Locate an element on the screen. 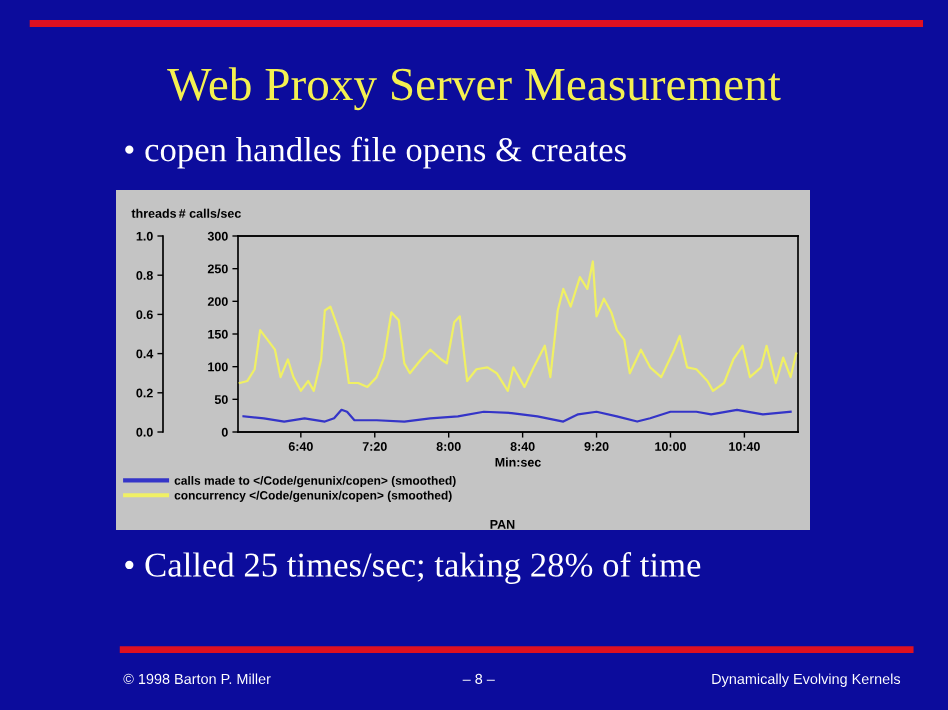 This screenshot has height=710, width=948. text: • Called 25 times/sec; taking 28% of time is located at coordinates (413, 568).